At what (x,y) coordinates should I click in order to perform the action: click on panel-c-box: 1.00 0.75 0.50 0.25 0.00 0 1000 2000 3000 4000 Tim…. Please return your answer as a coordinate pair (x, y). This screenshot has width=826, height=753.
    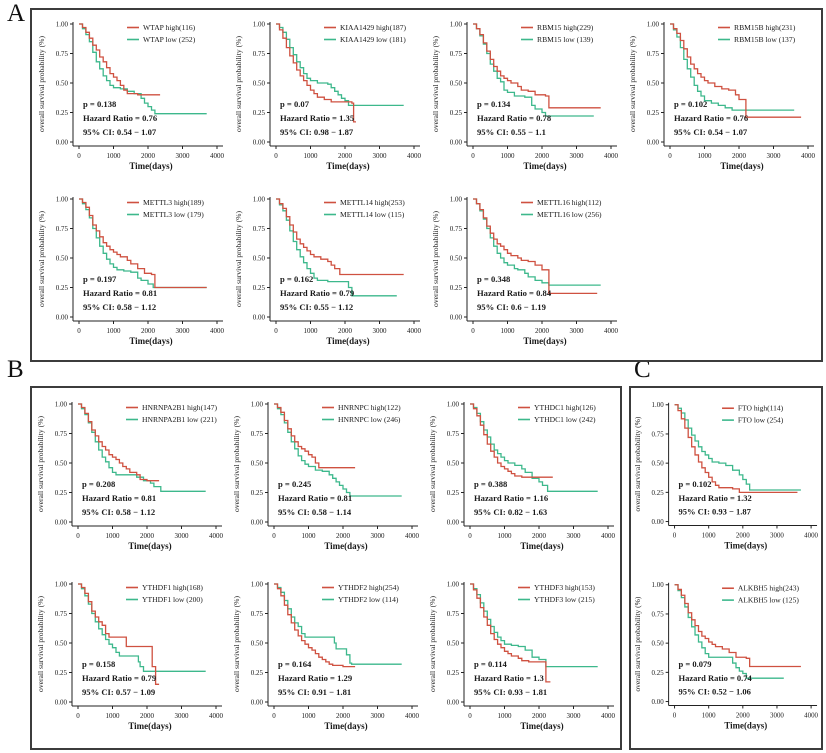
    Looking at the image, I should click on (726, 568).